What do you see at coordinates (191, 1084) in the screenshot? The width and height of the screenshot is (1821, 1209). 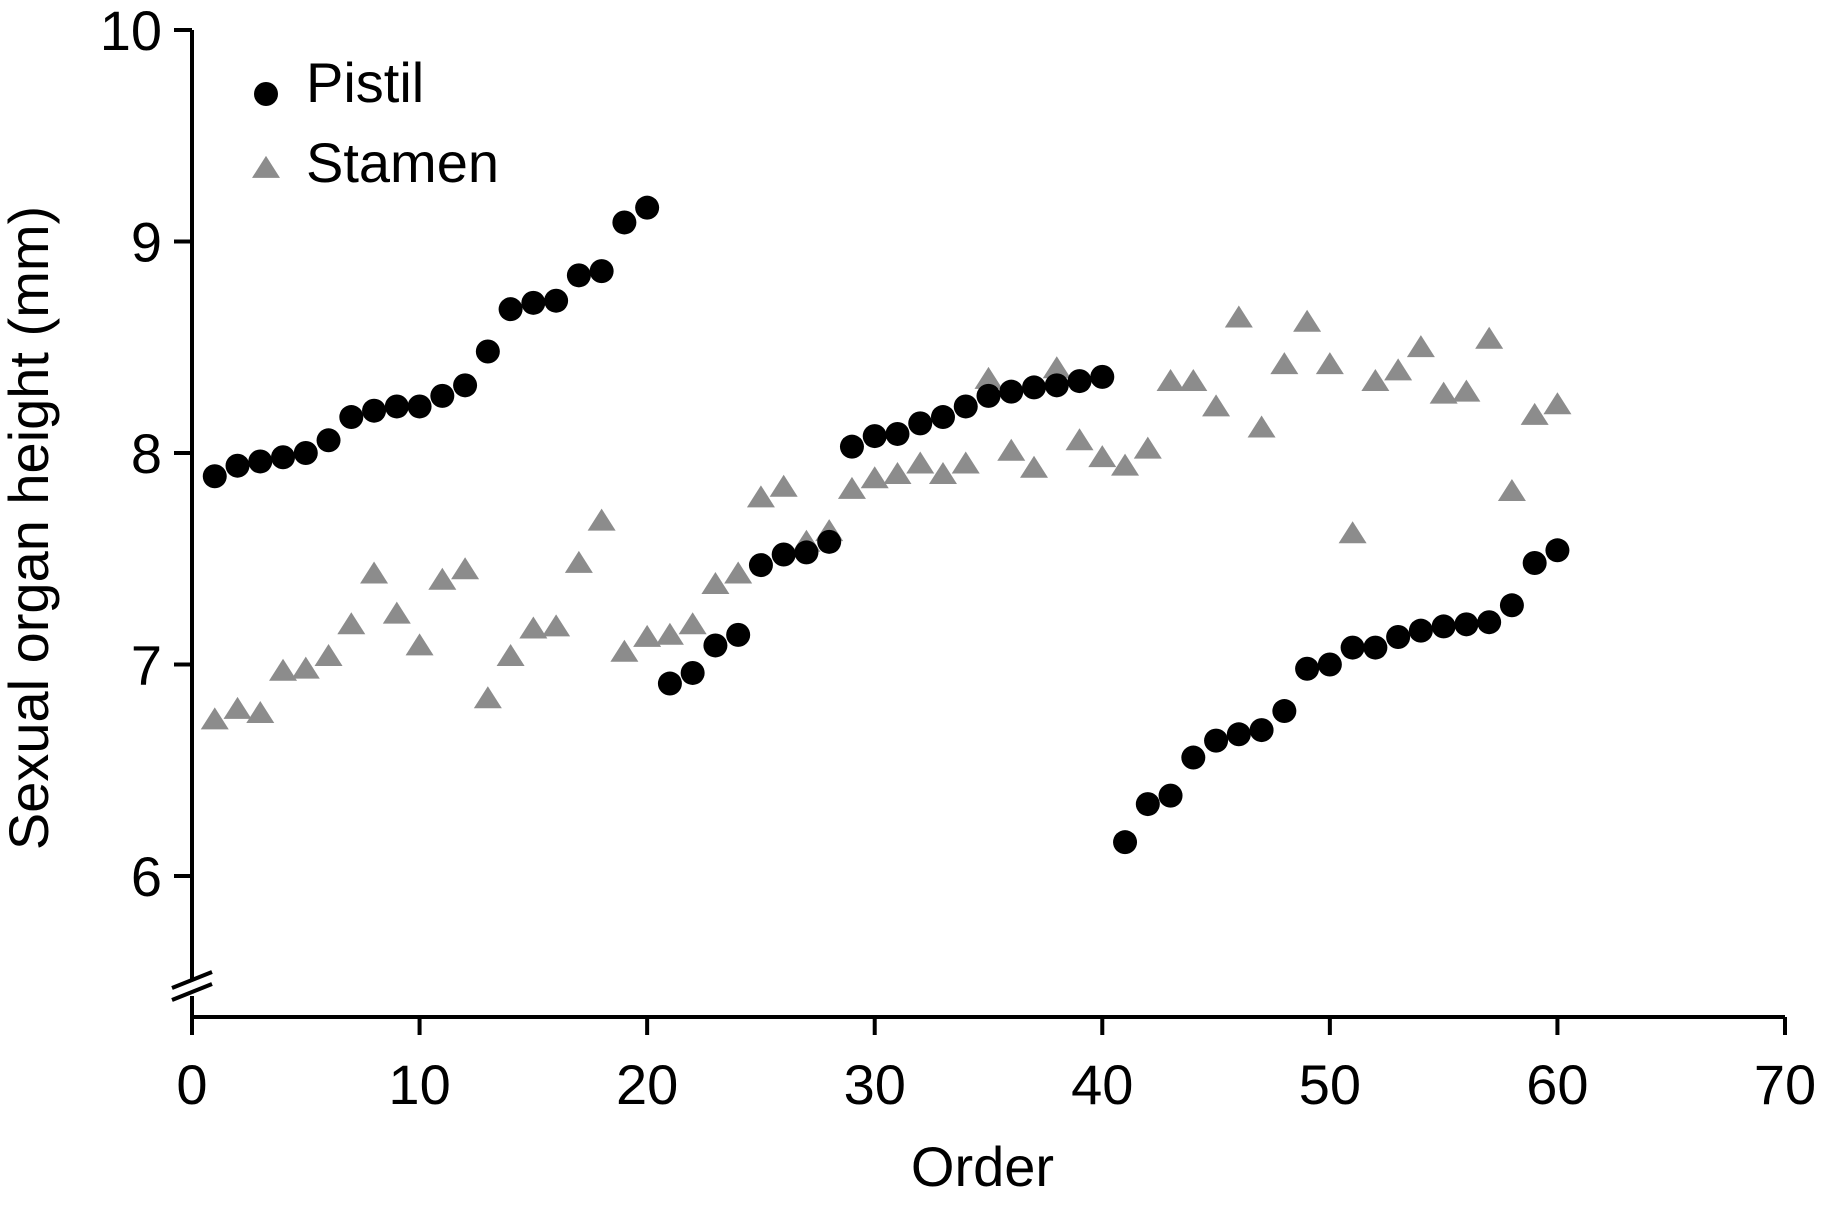 I see `x-tick-label: 0` at bounding box center [191, 1084].